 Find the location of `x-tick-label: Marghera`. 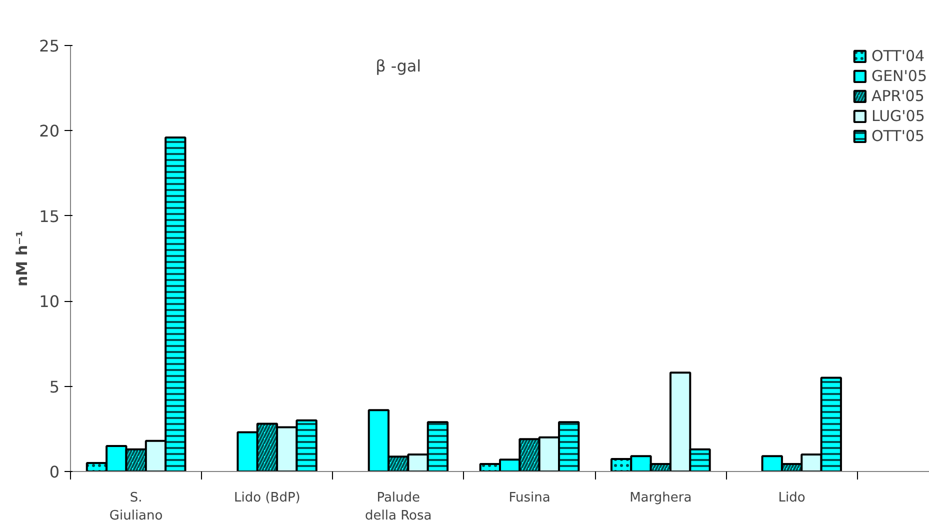

x-tick-label: Marghera is located at coordinates (661, 498).